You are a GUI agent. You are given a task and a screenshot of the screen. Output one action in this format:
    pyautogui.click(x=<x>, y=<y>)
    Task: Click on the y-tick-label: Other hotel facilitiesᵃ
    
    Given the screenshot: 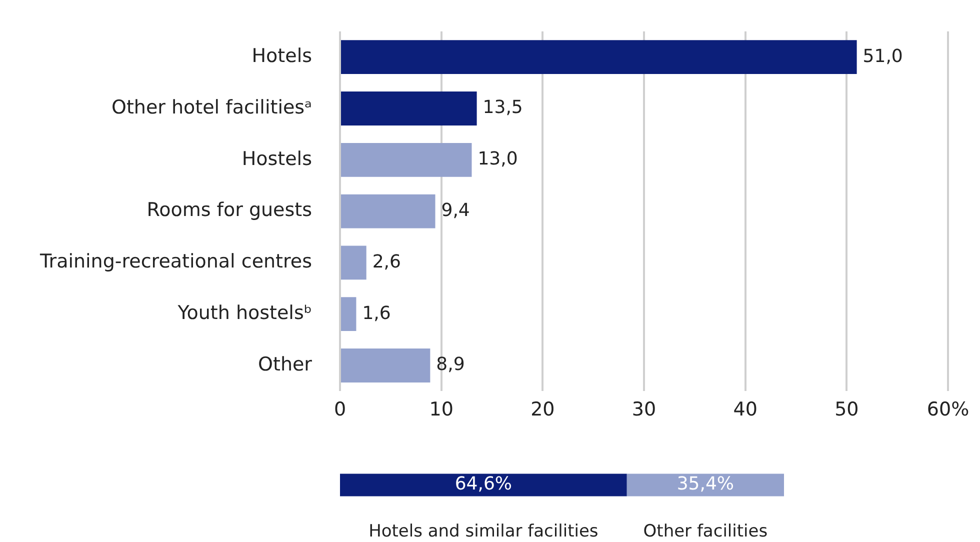 What is the action you would take?
    pyautogui.click(x=212, y=107)
    